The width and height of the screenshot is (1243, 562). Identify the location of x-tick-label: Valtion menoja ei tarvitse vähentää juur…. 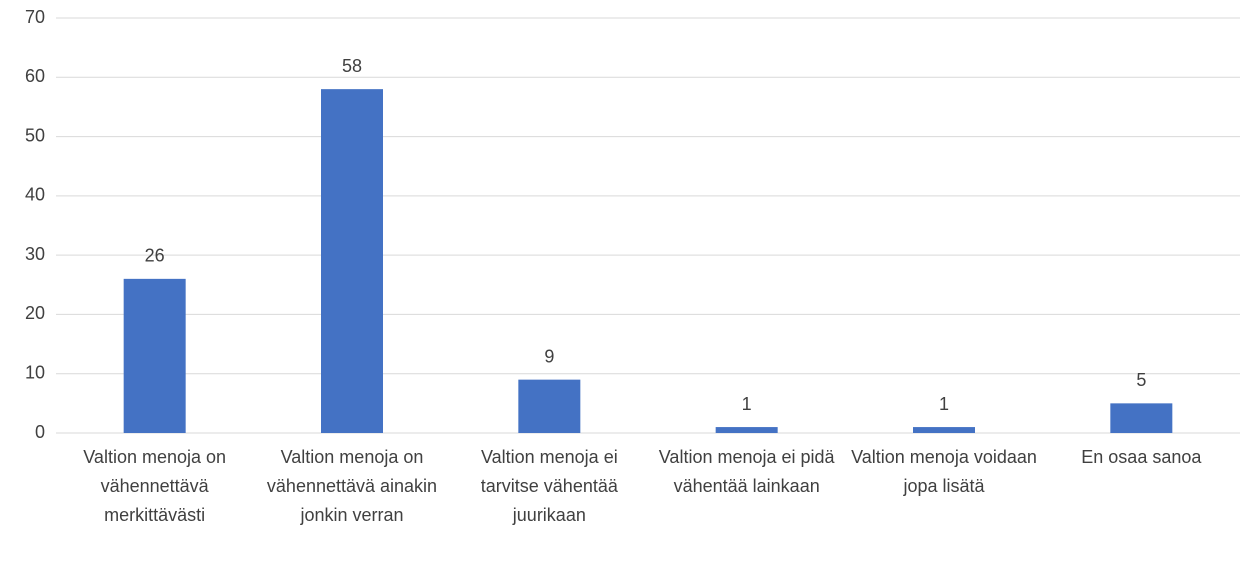
(549, 486).